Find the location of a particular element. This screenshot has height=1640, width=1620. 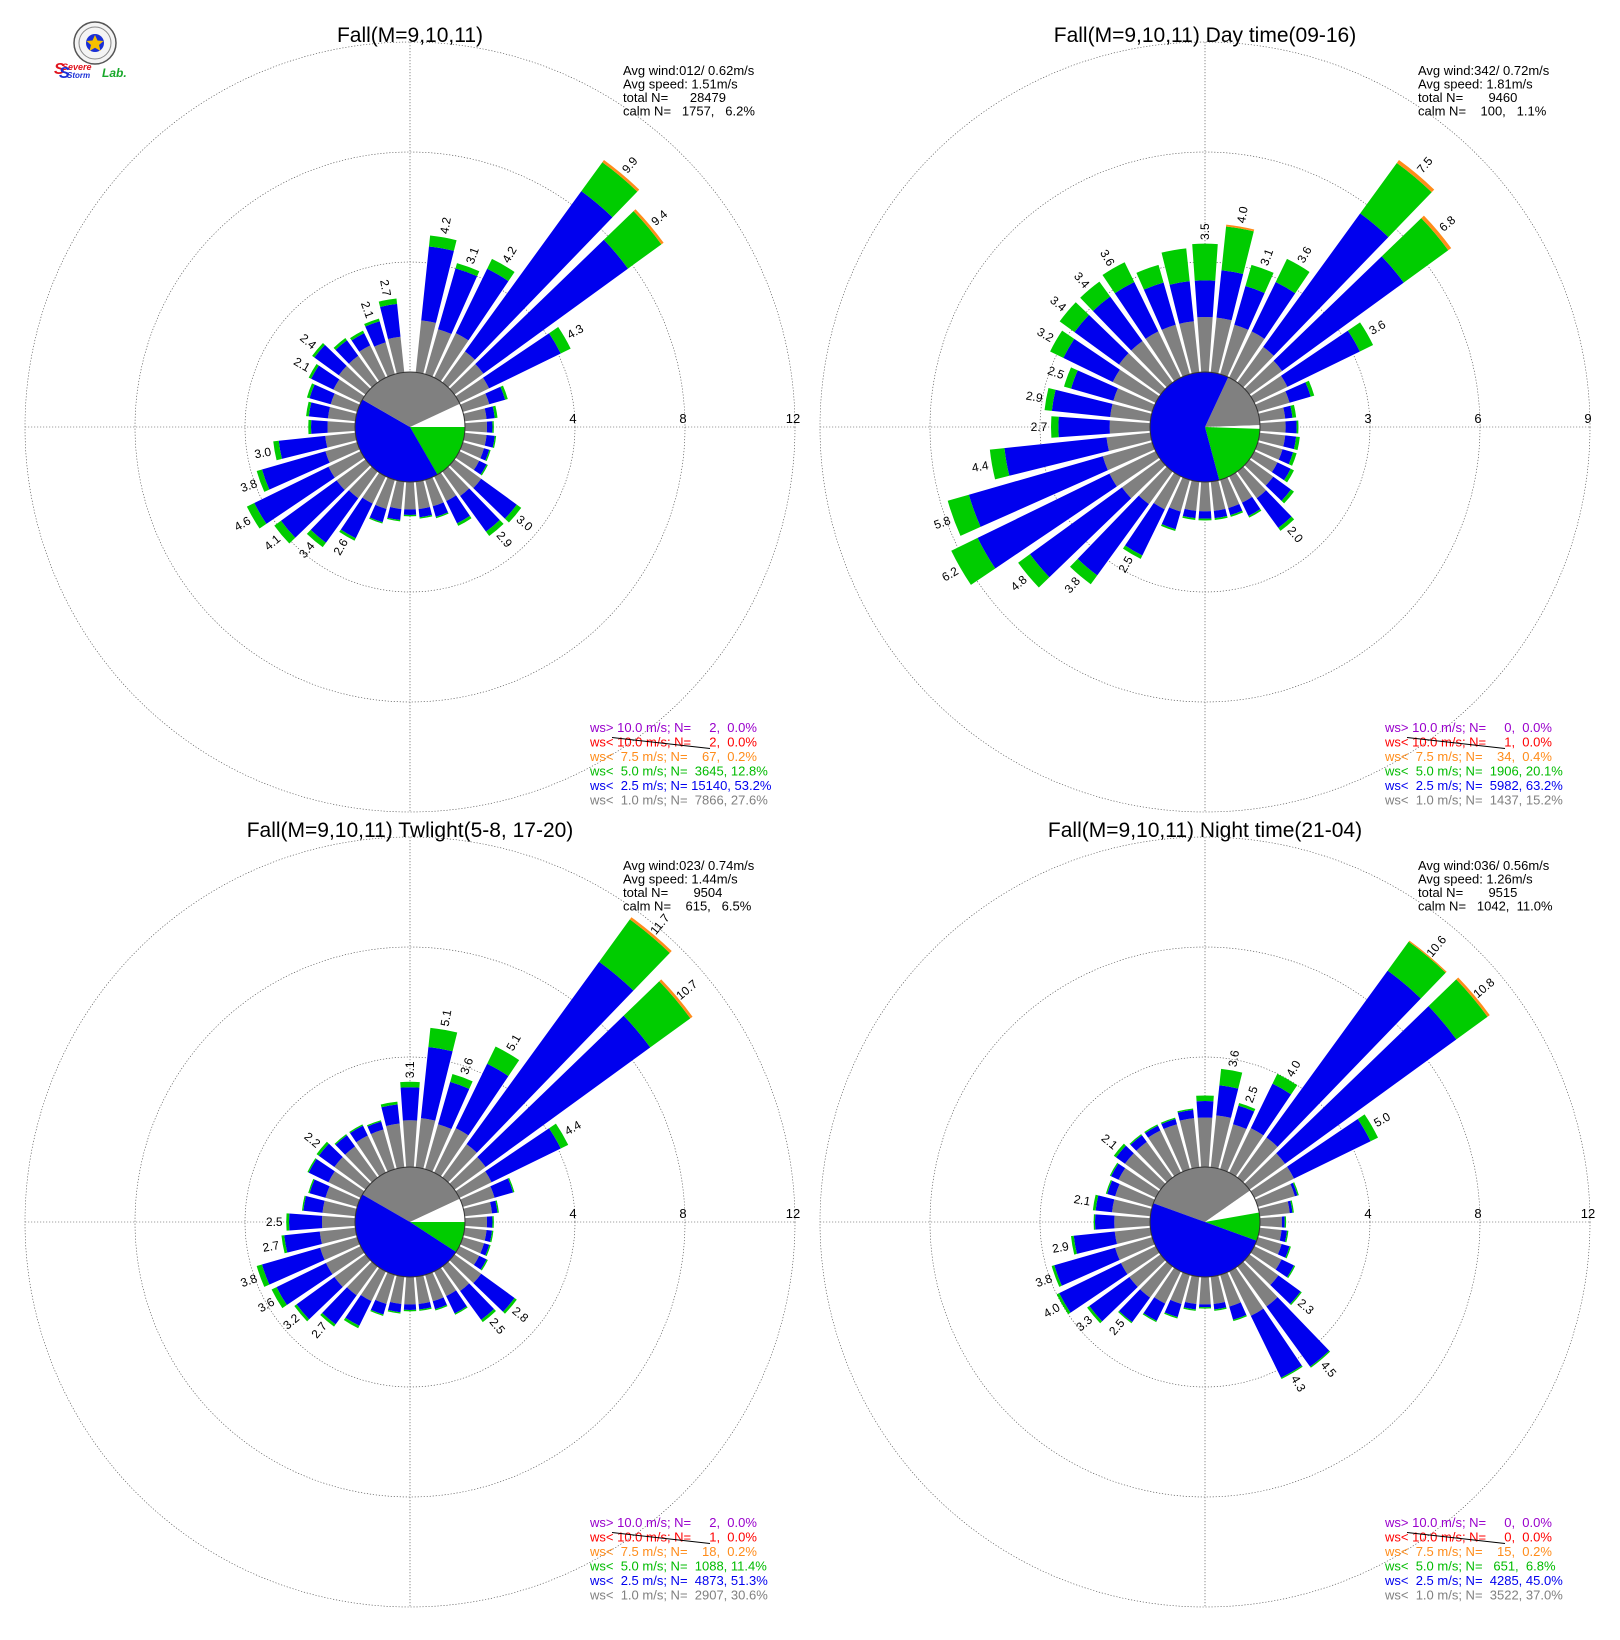

ring-label: 8 is located at coordinates (682, 418).